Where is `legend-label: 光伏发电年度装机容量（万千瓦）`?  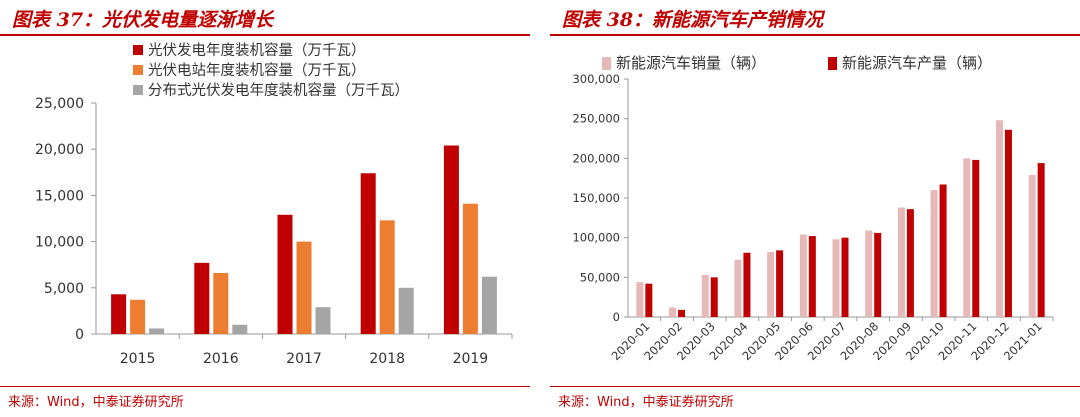
legend-label: 光伏发电年度装机容量（万千瓦） is located at coordinates (257, 50).